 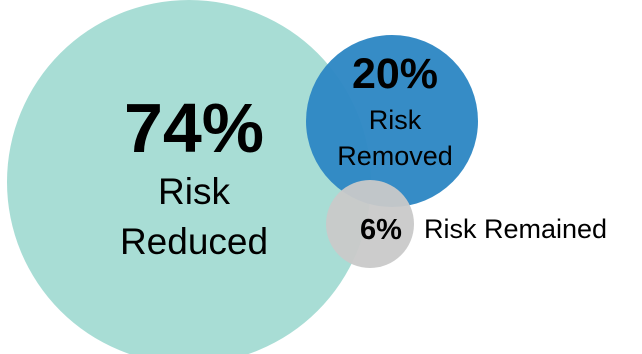 I want to click on risk-removed-label-line1: Risk, so click(x=395, y=120).